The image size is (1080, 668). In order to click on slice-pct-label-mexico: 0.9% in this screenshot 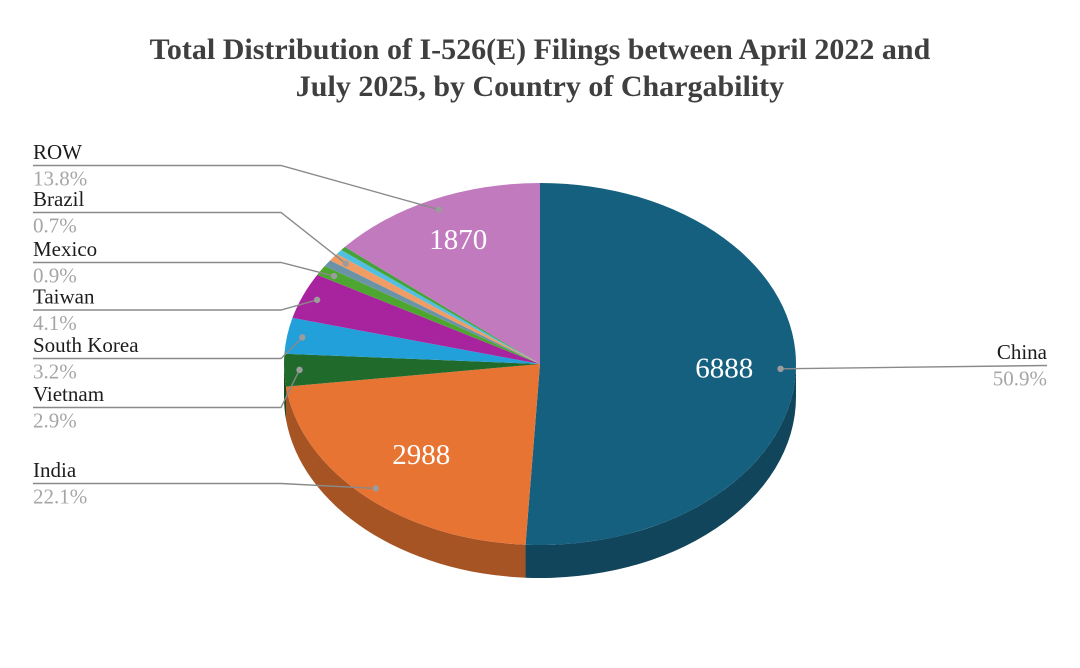, I will do `click(55, 276)`.